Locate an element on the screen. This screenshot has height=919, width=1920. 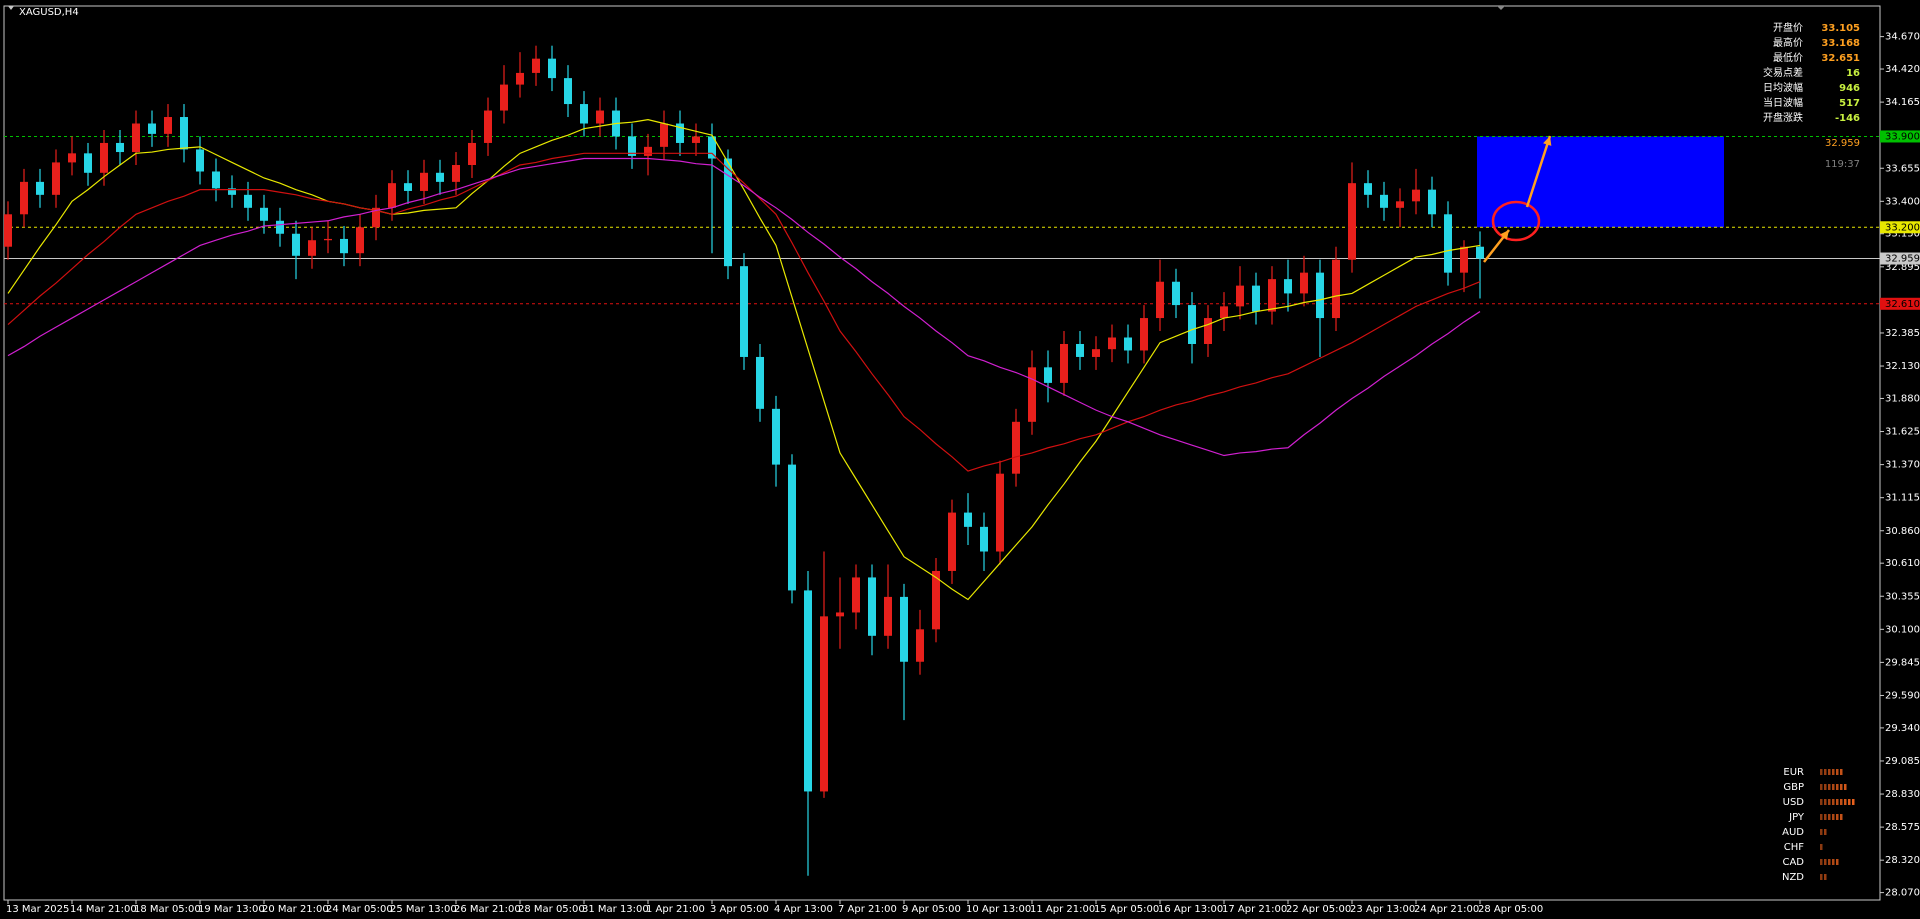
y-tick-label: 34.420 is located at coordinates (1902, 69).